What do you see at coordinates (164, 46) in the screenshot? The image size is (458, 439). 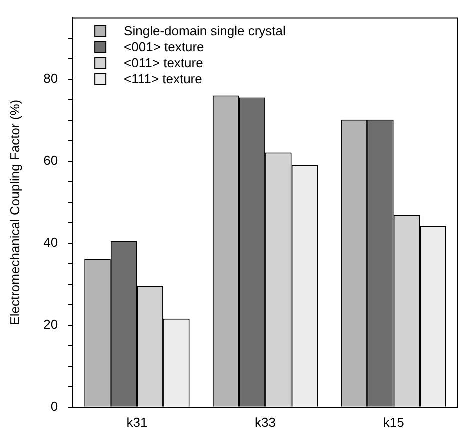 I see `legend-label: <001> texture` at bounding box center [164, 46].